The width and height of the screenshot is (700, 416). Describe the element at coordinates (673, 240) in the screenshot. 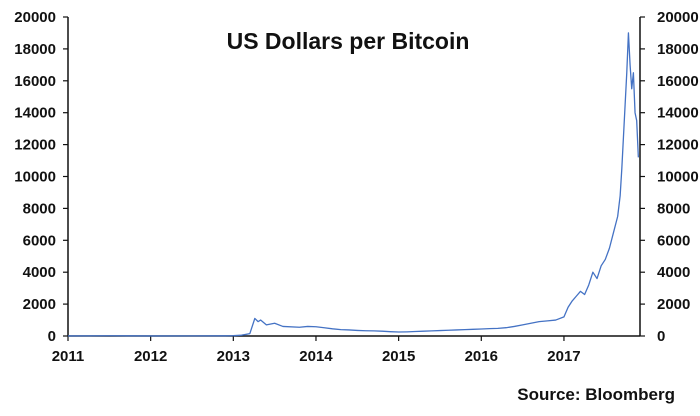

I see `y-tick-label-right: 6000` at that location.